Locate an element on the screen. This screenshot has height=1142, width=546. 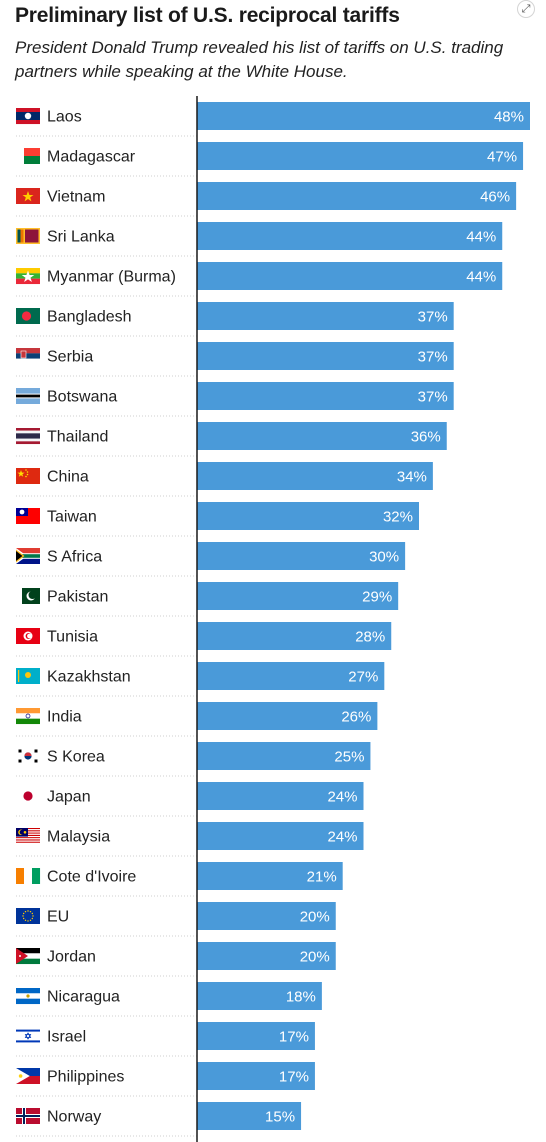
category-label: Norway is located at coordinates (74, 1117).